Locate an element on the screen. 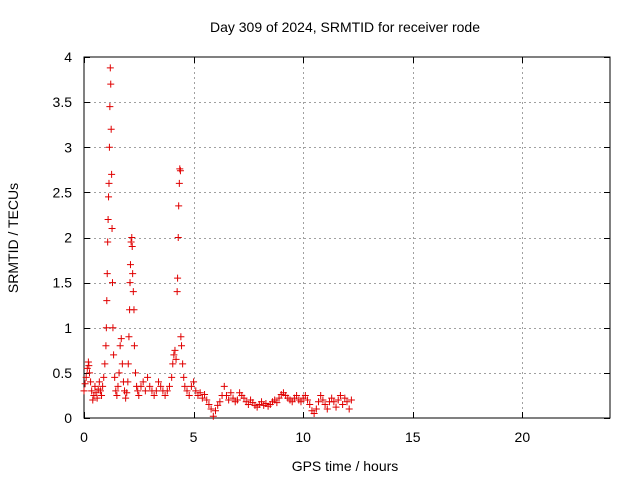 Image resolution: width=640 pixels, height=480 pixels. x-tick-label: 20 is located at coordinates (523, 437).